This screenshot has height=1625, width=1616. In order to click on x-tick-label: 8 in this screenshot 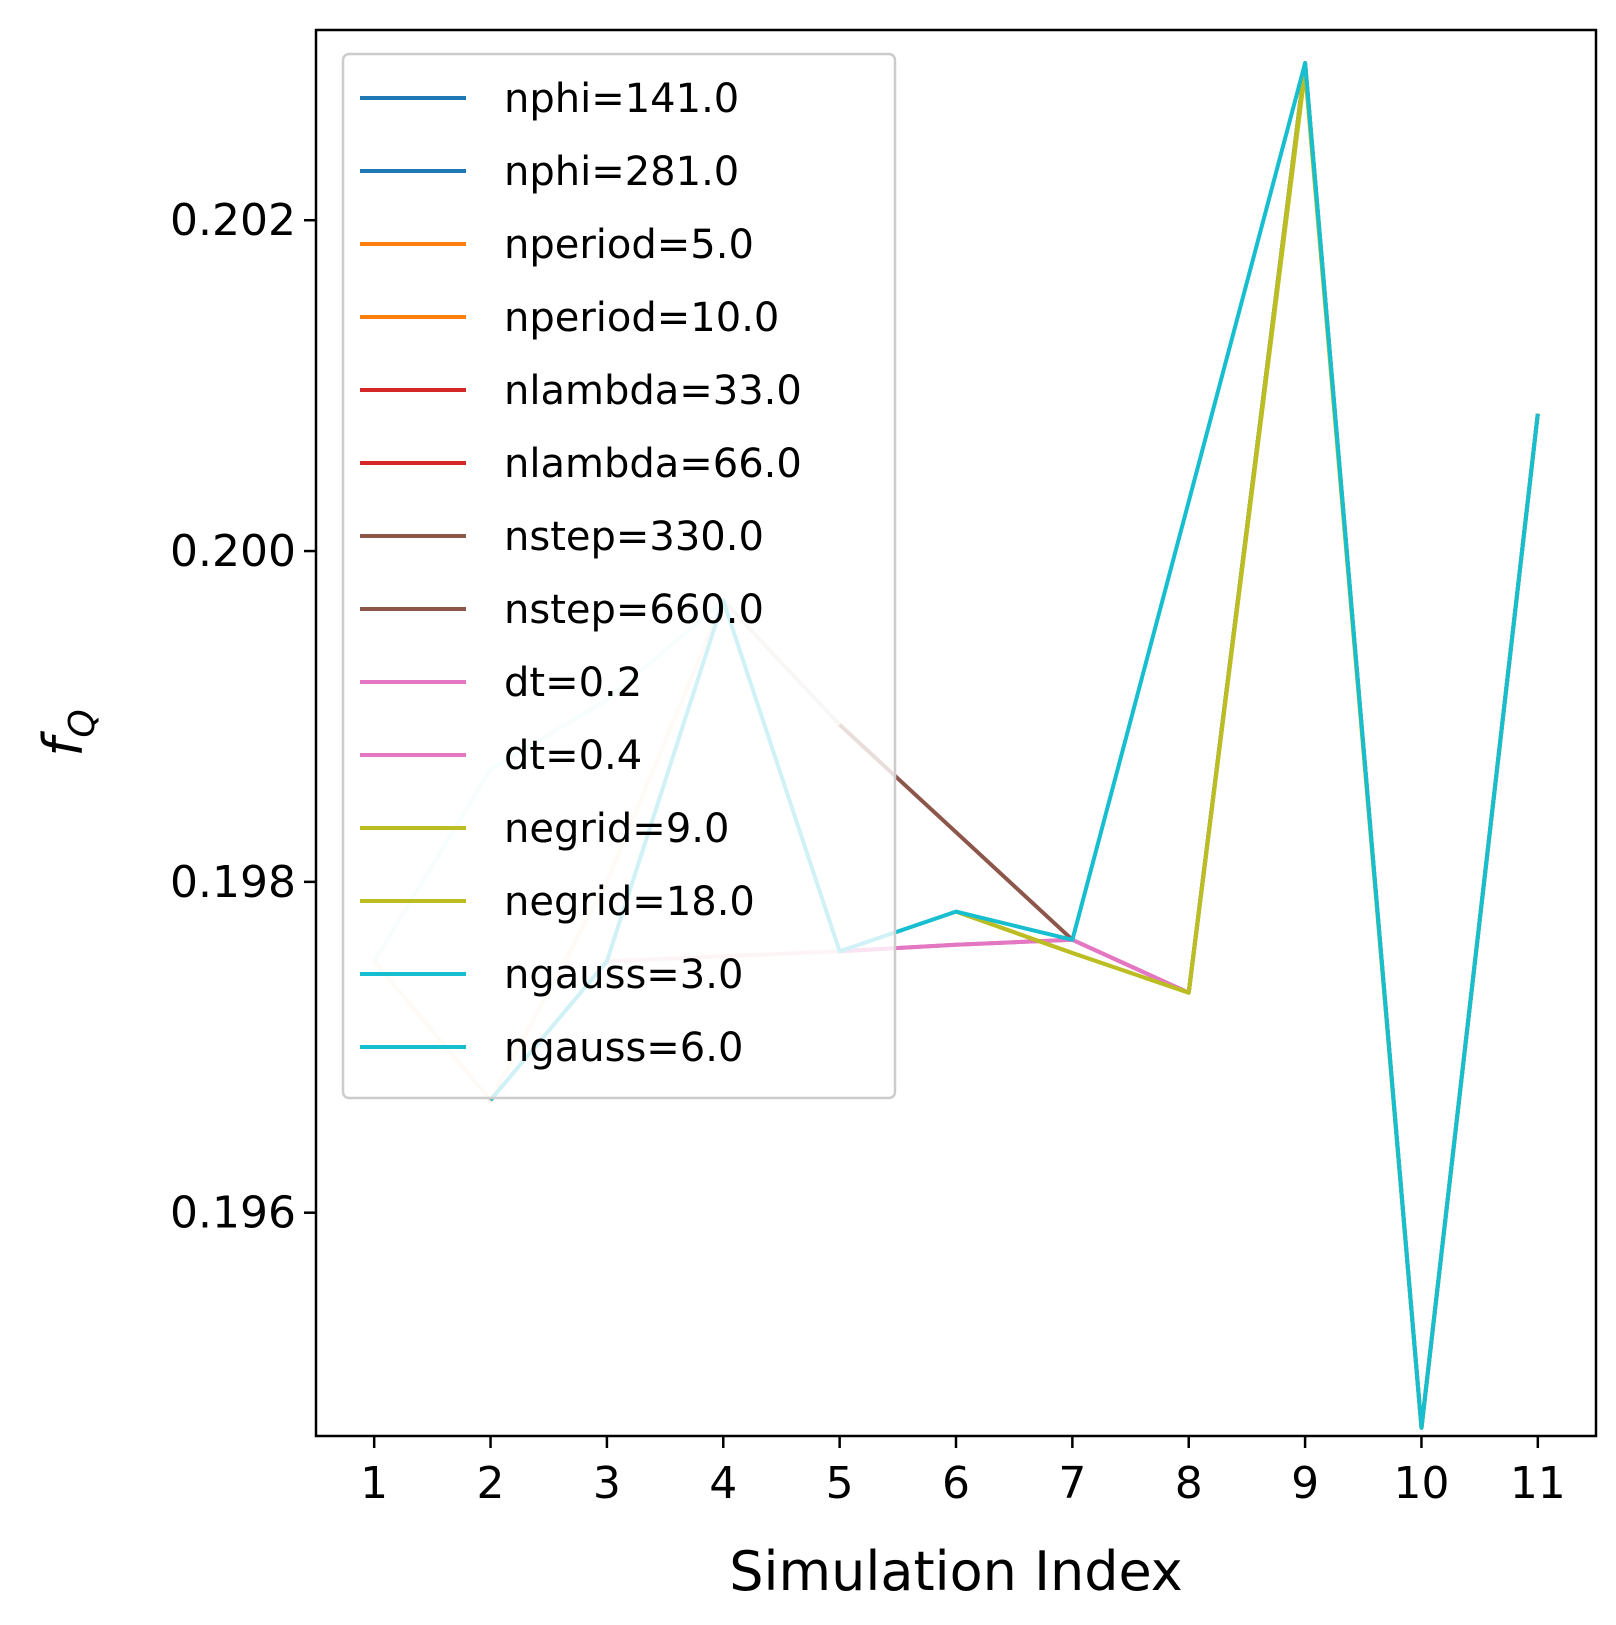, I will do `click(1189, 1483)`.